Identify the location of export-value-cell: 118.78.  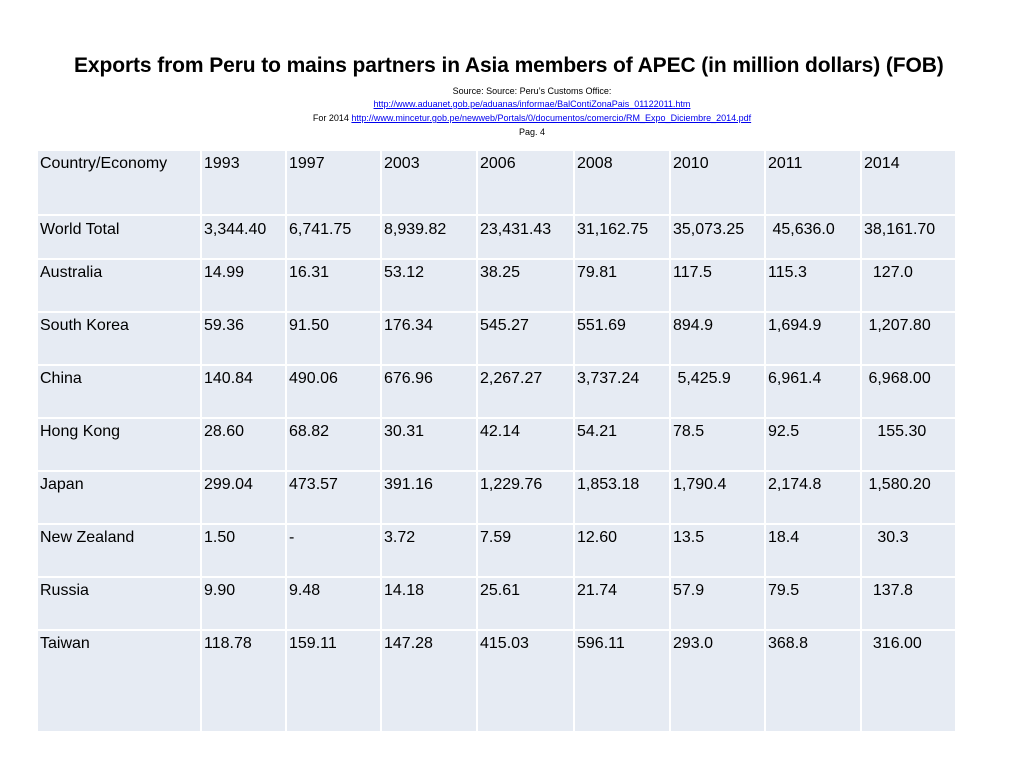
(243, 681).